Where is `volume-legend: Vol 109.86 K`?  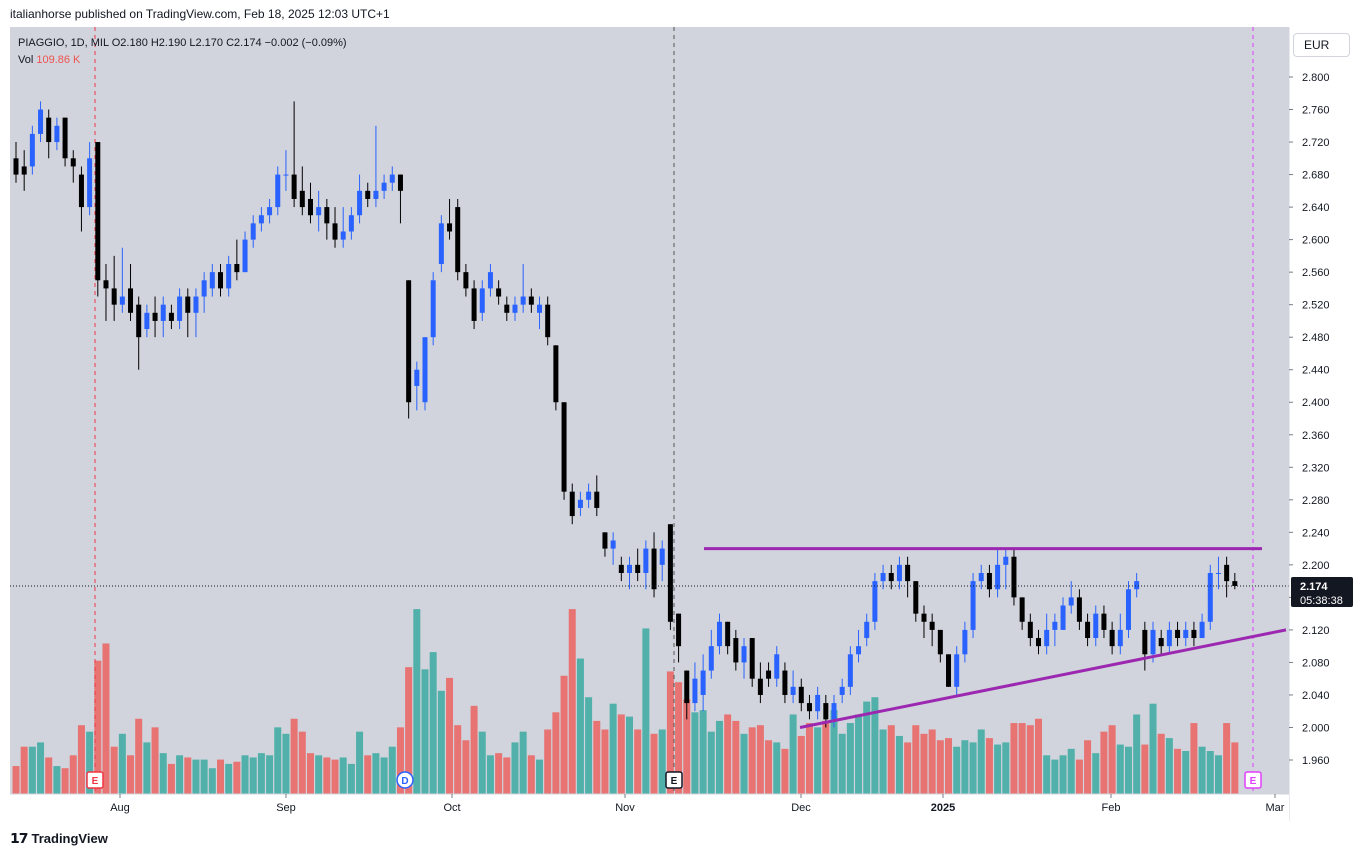 volume-legend: Vol 109.86 K is located at coordinates (182, 60).